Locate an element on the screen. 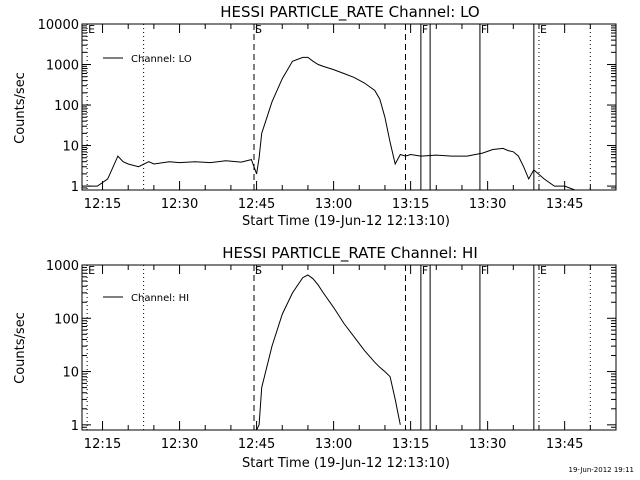  panel-lo-xlabel: Start Time (19-Jun-12 12:13:10) is located at coordinates (346, 221).